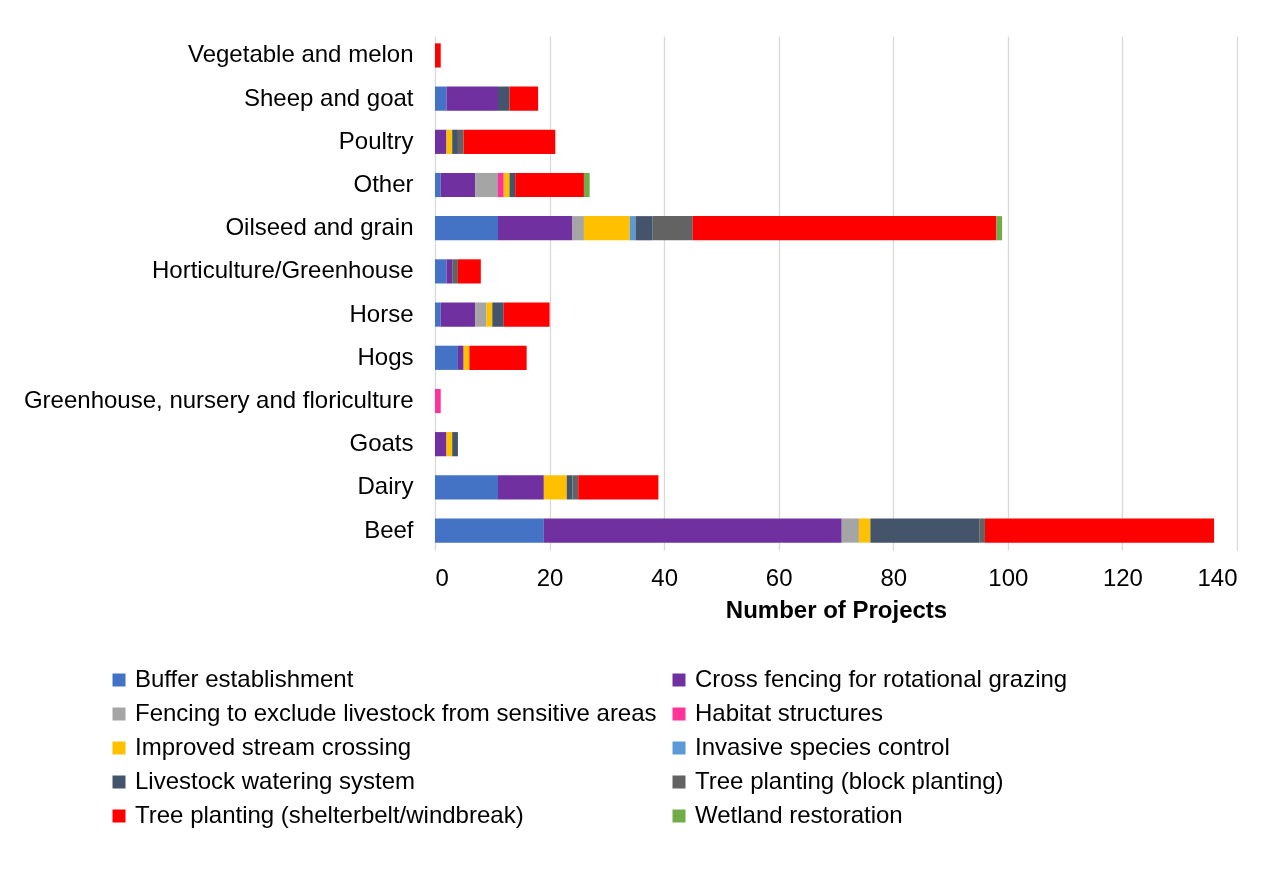  Describe the element at coordinates (1008, 577) in the screenshot. I see `x-tick-label: 100` at that location.